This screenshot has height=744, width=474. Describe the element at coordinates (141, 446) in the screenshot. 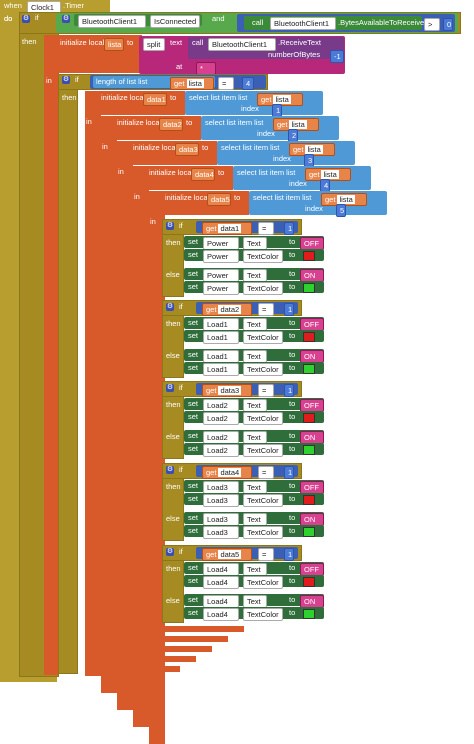

I see `init-data4-block` at that location.